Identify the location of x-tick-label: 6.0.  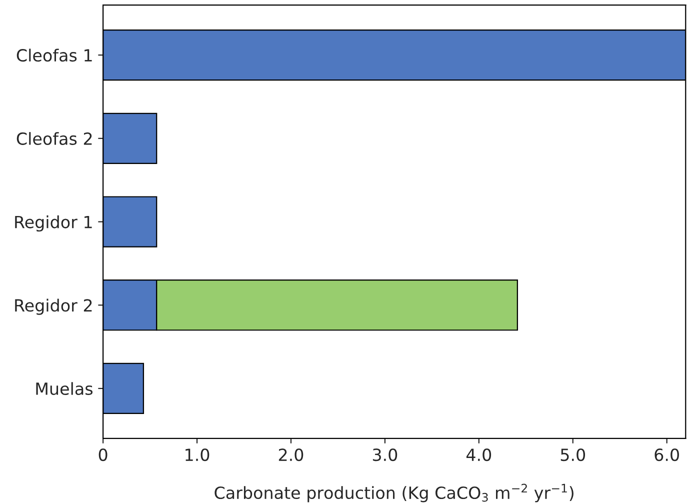
(666, 455).